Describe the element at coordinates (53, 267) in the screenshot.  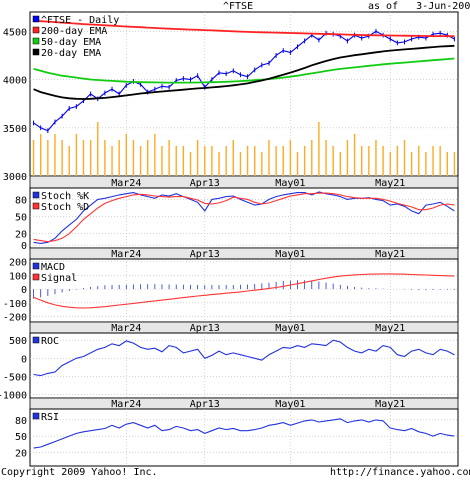
I see `legend-label: MACD` at that location.